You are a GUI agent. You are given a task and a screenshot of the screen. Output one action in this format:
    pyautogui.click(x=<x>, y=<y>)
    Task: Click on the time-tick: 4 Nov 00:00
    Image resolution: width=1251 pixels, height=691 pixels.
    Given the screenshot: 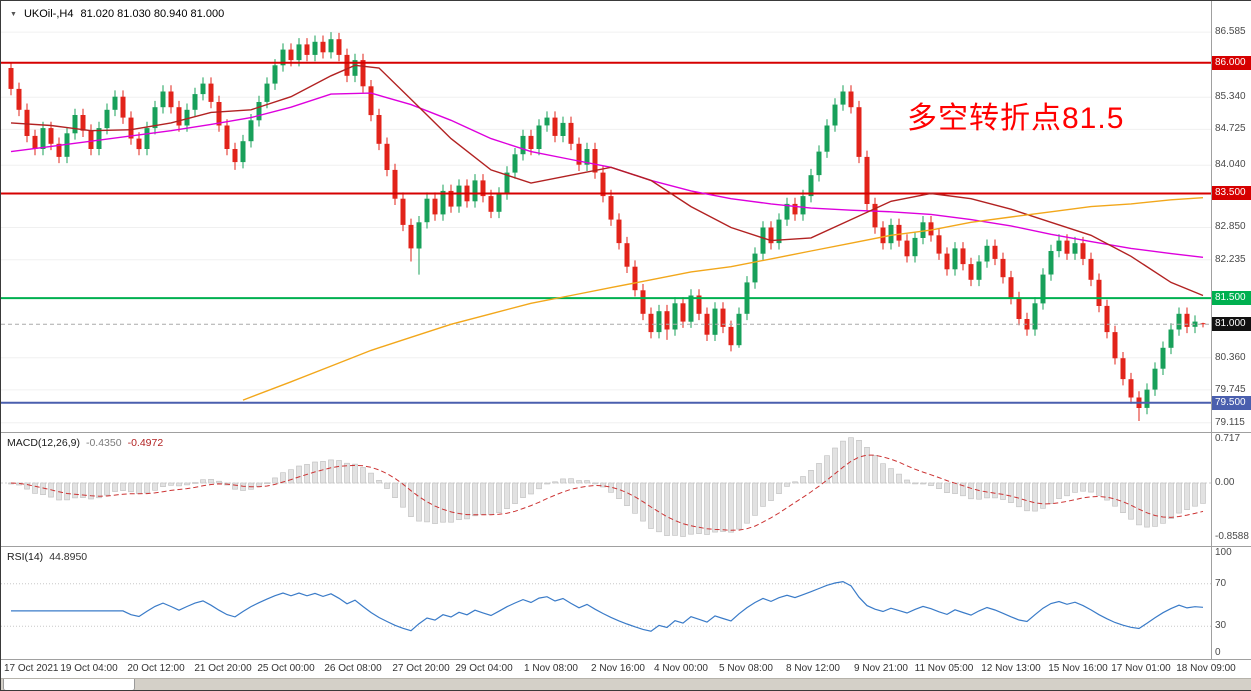 What is the action you would take?
    pyautogui.click(x=681, y=668)
    